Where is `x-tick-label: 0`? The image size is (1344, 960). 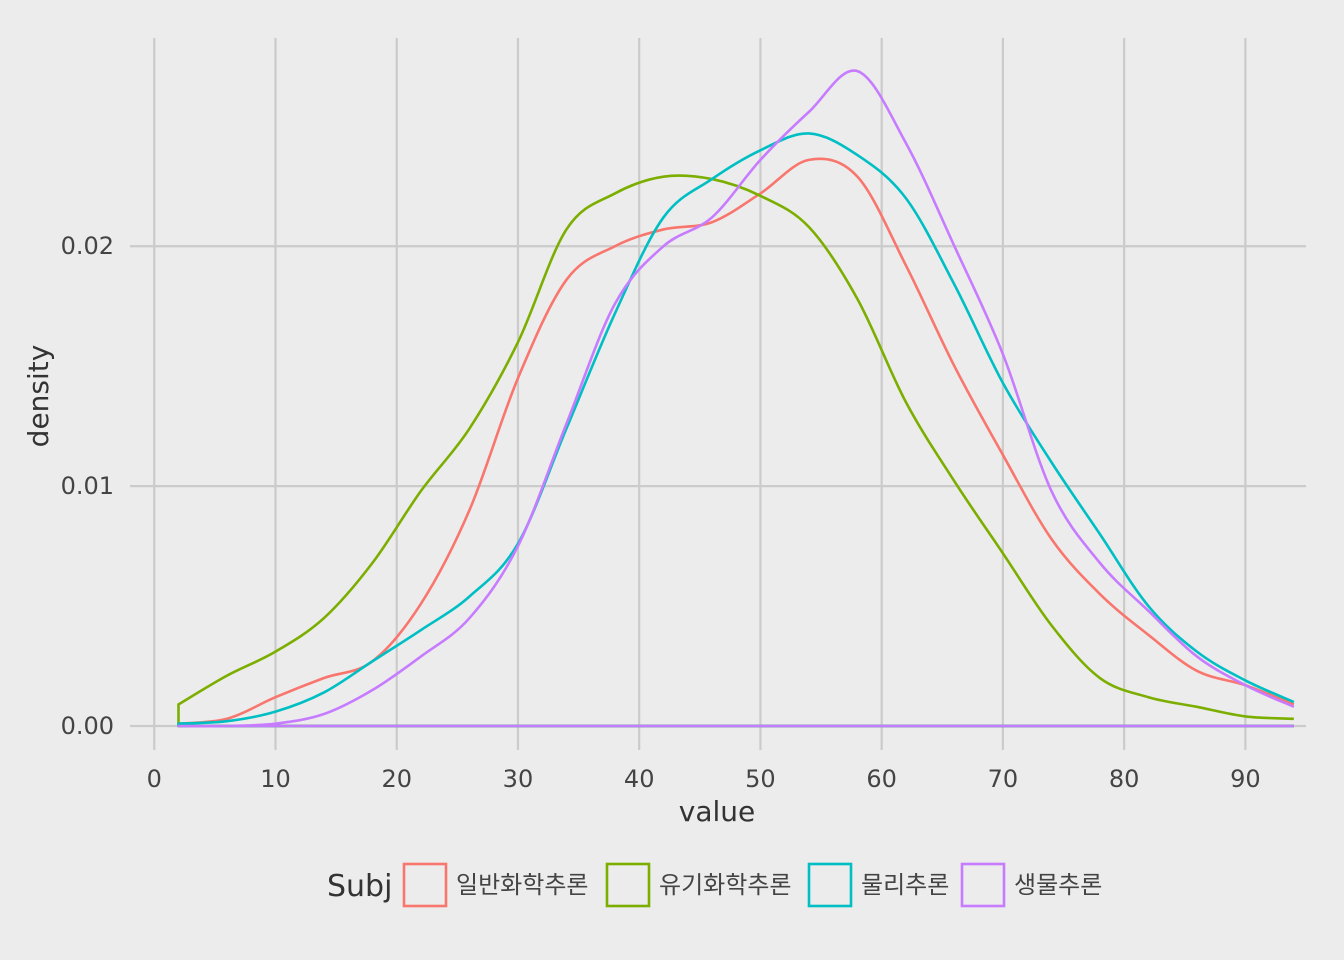 x-tick-label: 0 is located at coordinates (154, 779).